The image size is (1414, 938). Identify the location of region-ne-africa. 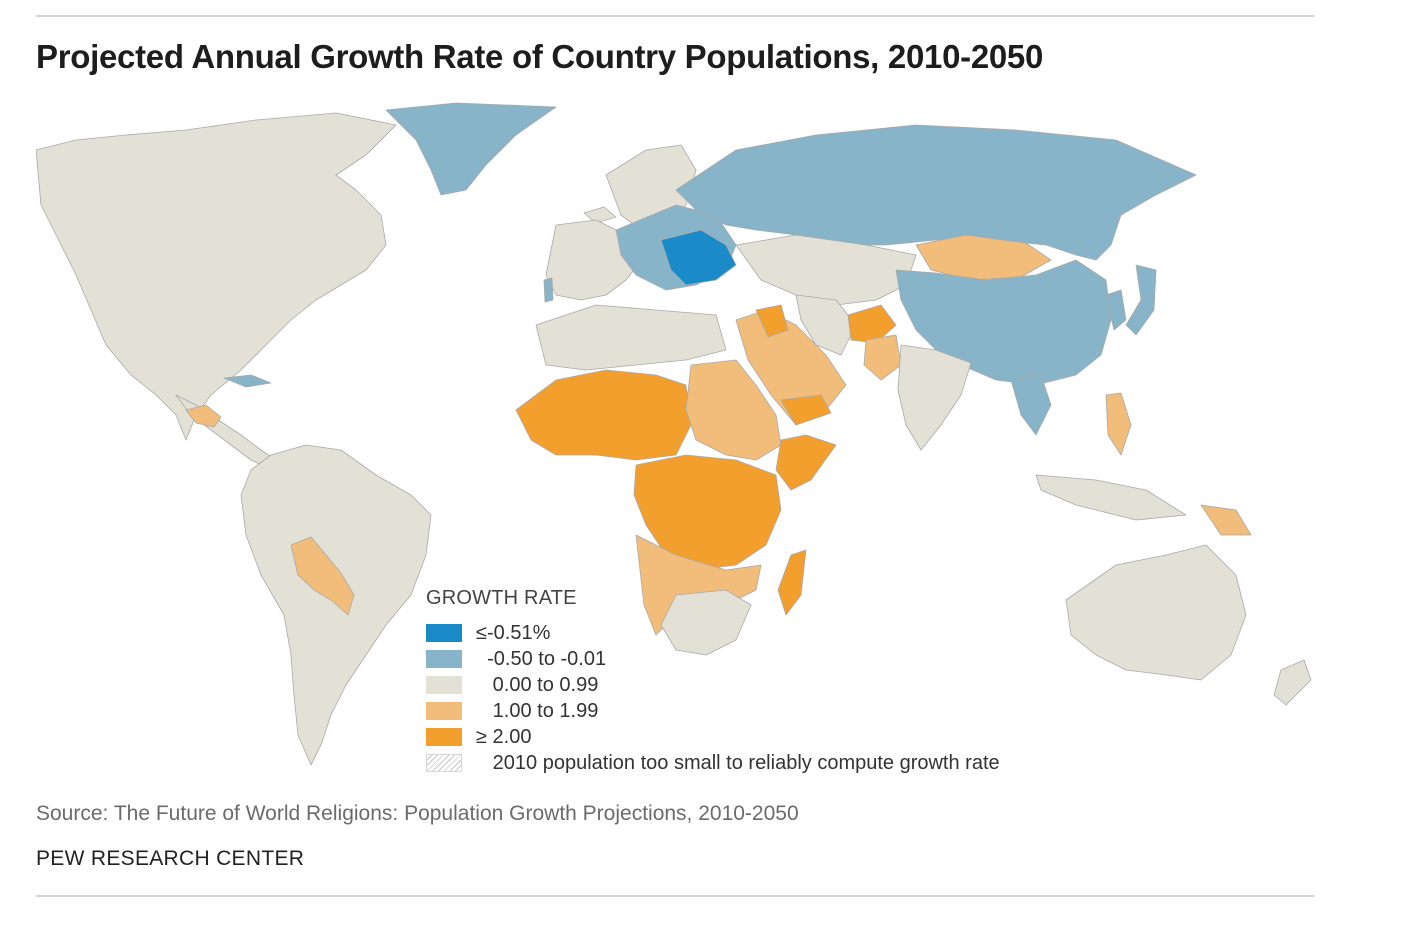
(733, 410).